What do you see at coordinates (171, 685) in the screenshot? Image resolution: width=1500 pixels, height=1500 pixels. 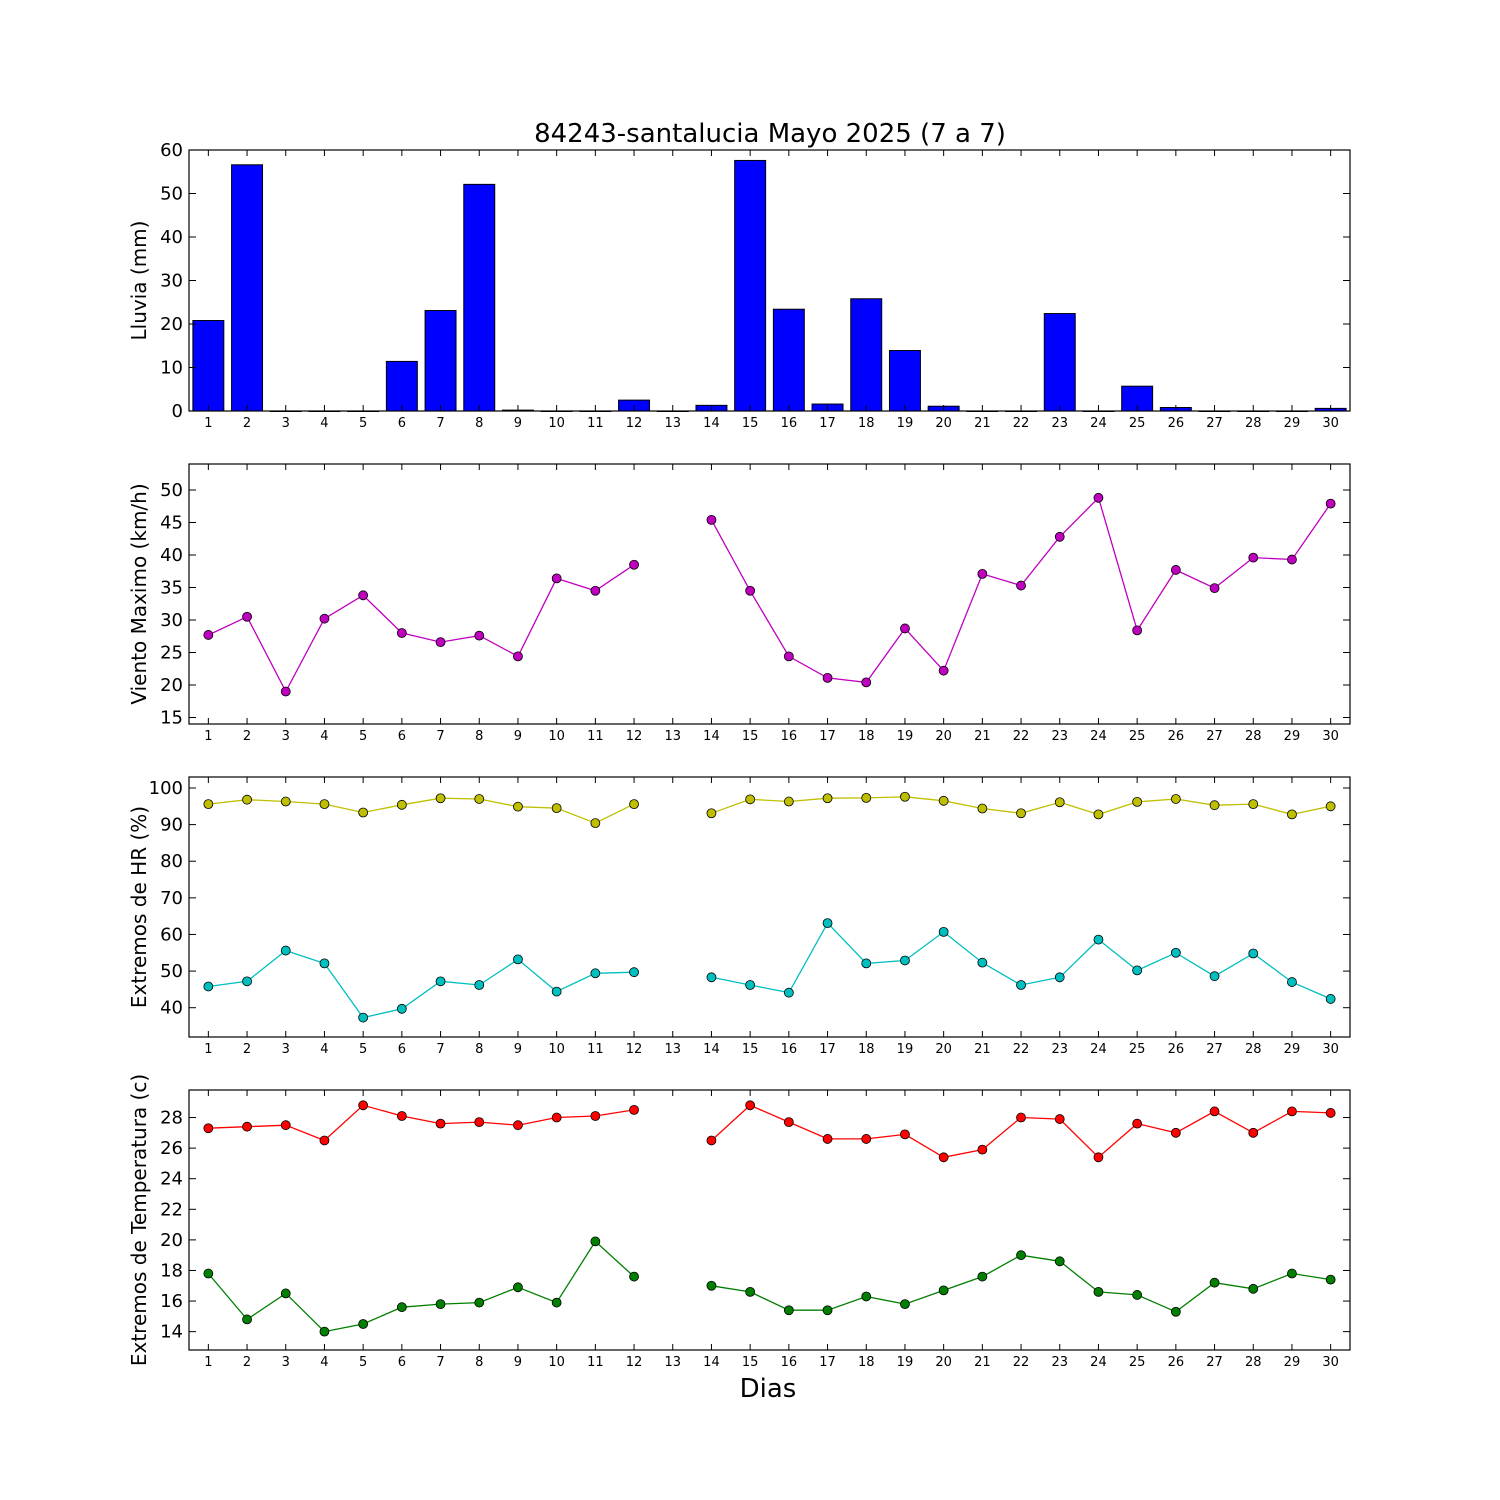 I see `wind-ytick-label: 20` at bounding box center [171, 685].